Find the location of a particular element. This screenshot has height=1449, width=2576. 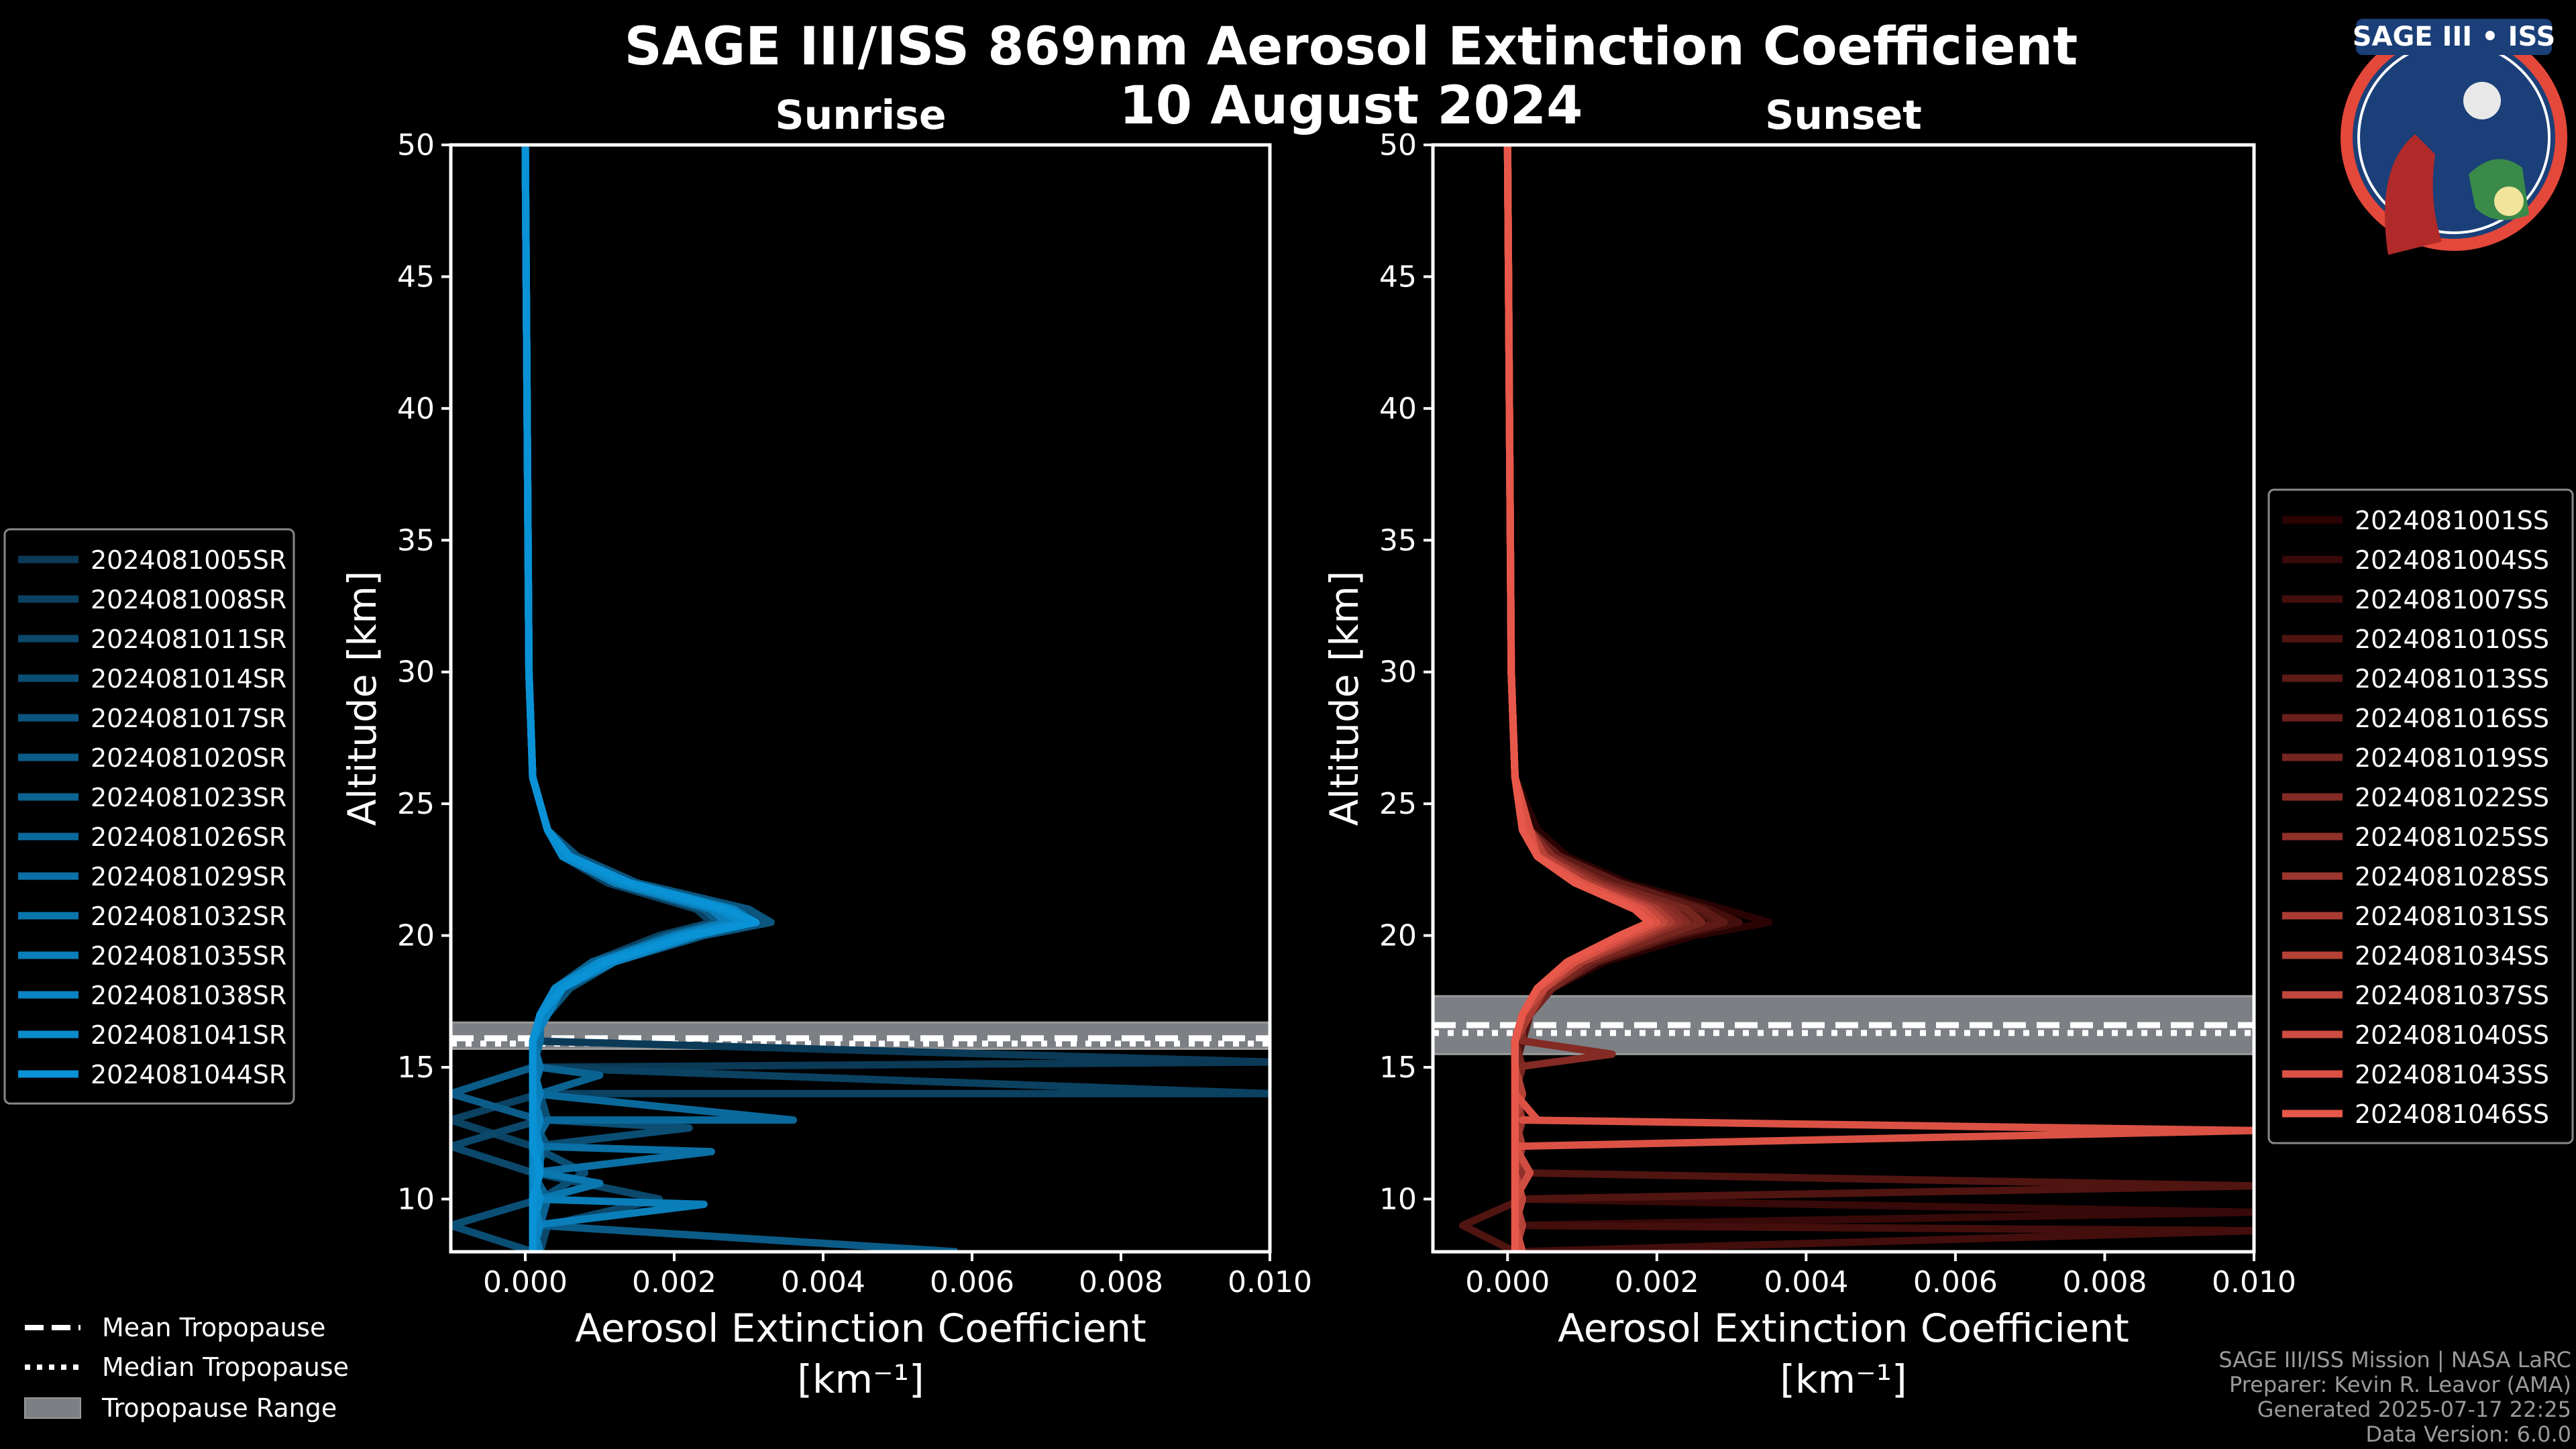

profile-line-2024081046SS is located at coordinates (1578, 698).